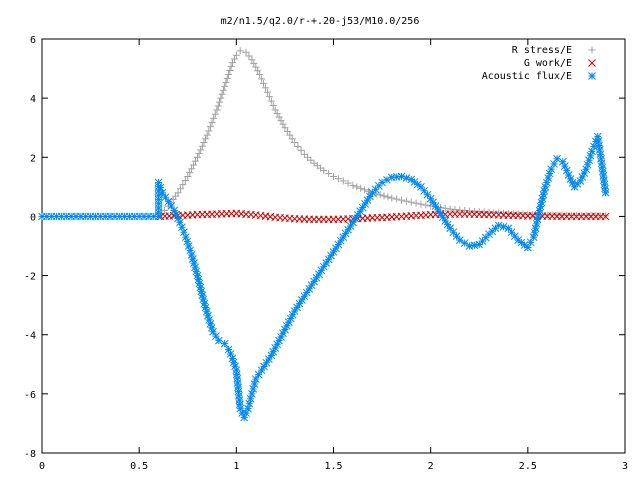 The width and height of the screenshot is (640, 480). Describe the element at coordinates (625, 466) in the screenshot. I see `x-tick-label: 3` at that location.